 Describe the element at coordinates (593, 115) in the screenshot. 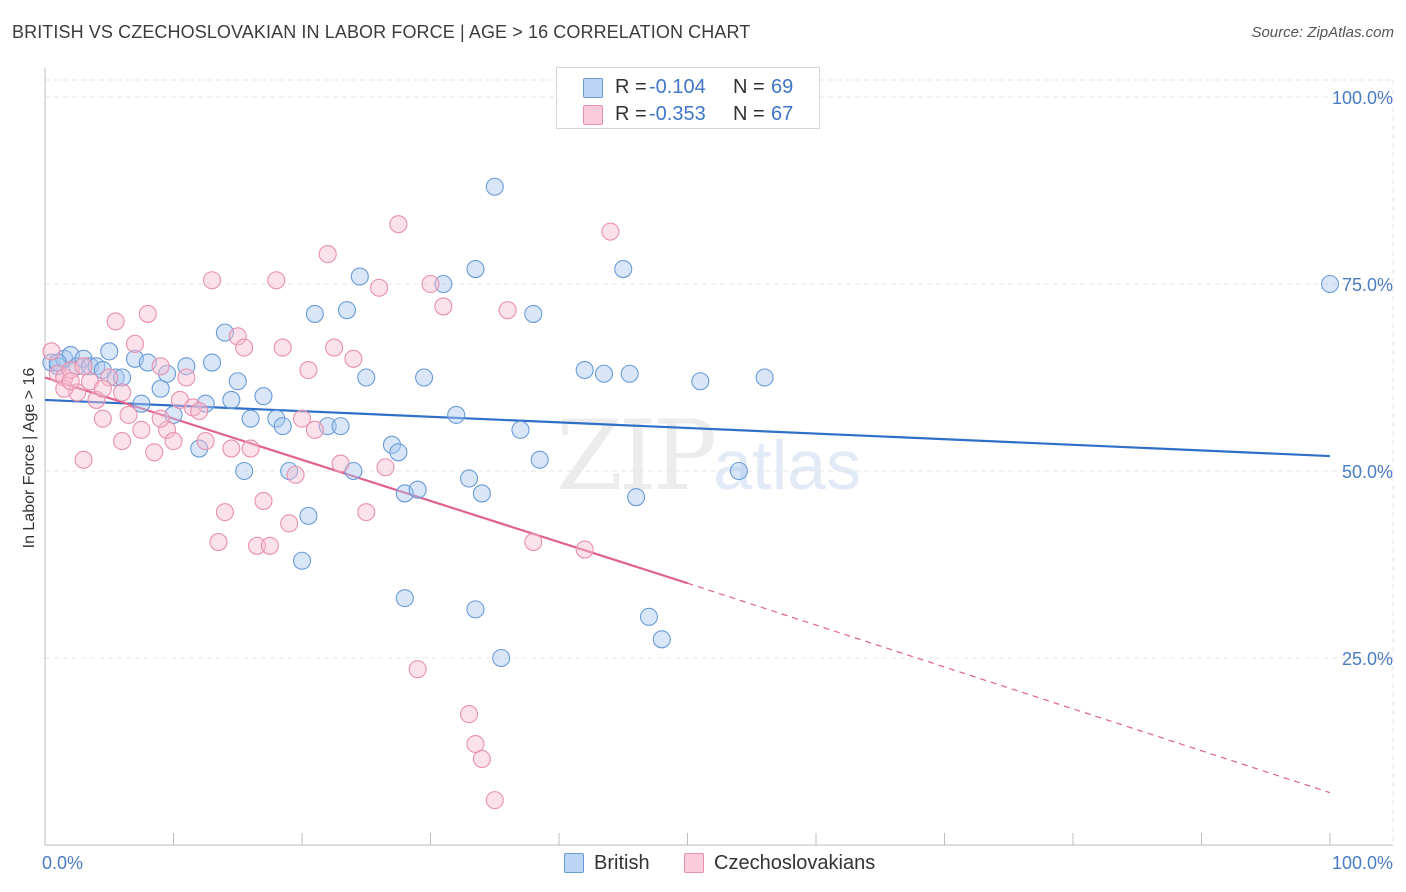

I see `czech-swatch` at that location.